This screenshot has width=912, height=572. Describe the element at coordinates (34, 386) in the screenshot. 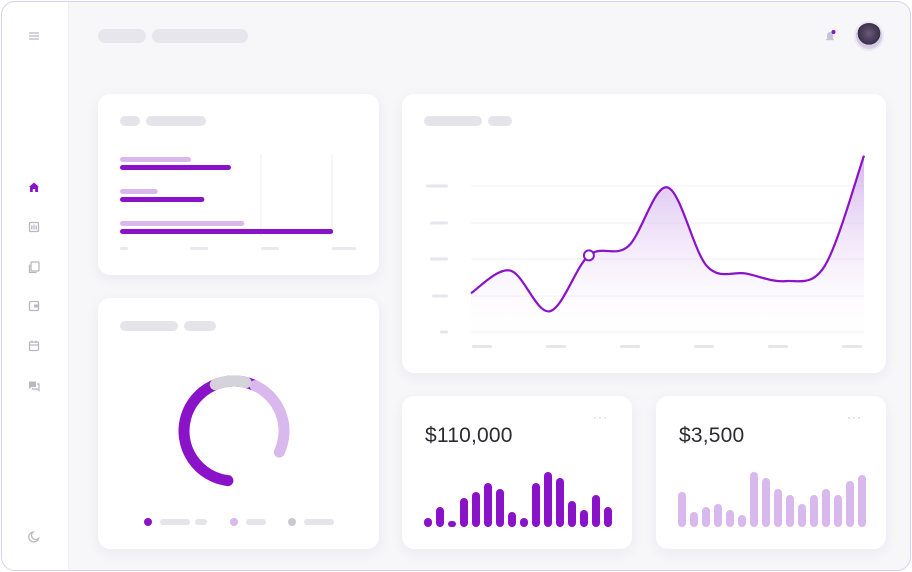

I see `chat-icon` at that location.